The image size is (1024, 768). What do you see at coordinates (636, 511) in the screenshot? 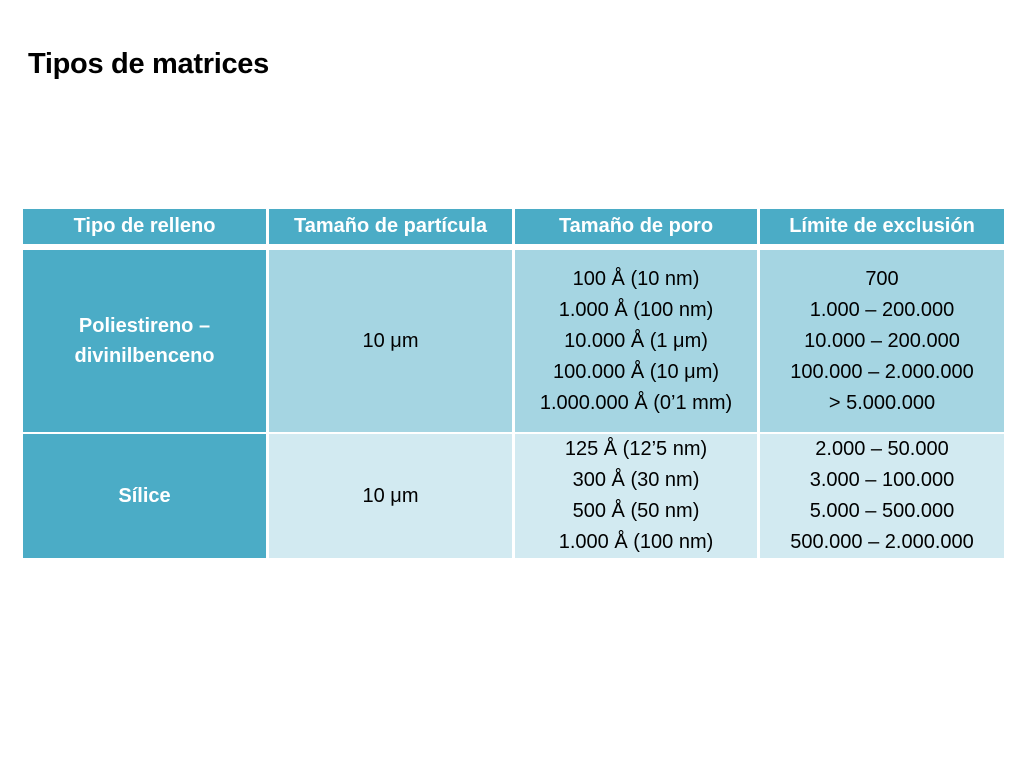
I see `pore-size-value: 500 Å (50 nm)` at bounding box center [636, 511].